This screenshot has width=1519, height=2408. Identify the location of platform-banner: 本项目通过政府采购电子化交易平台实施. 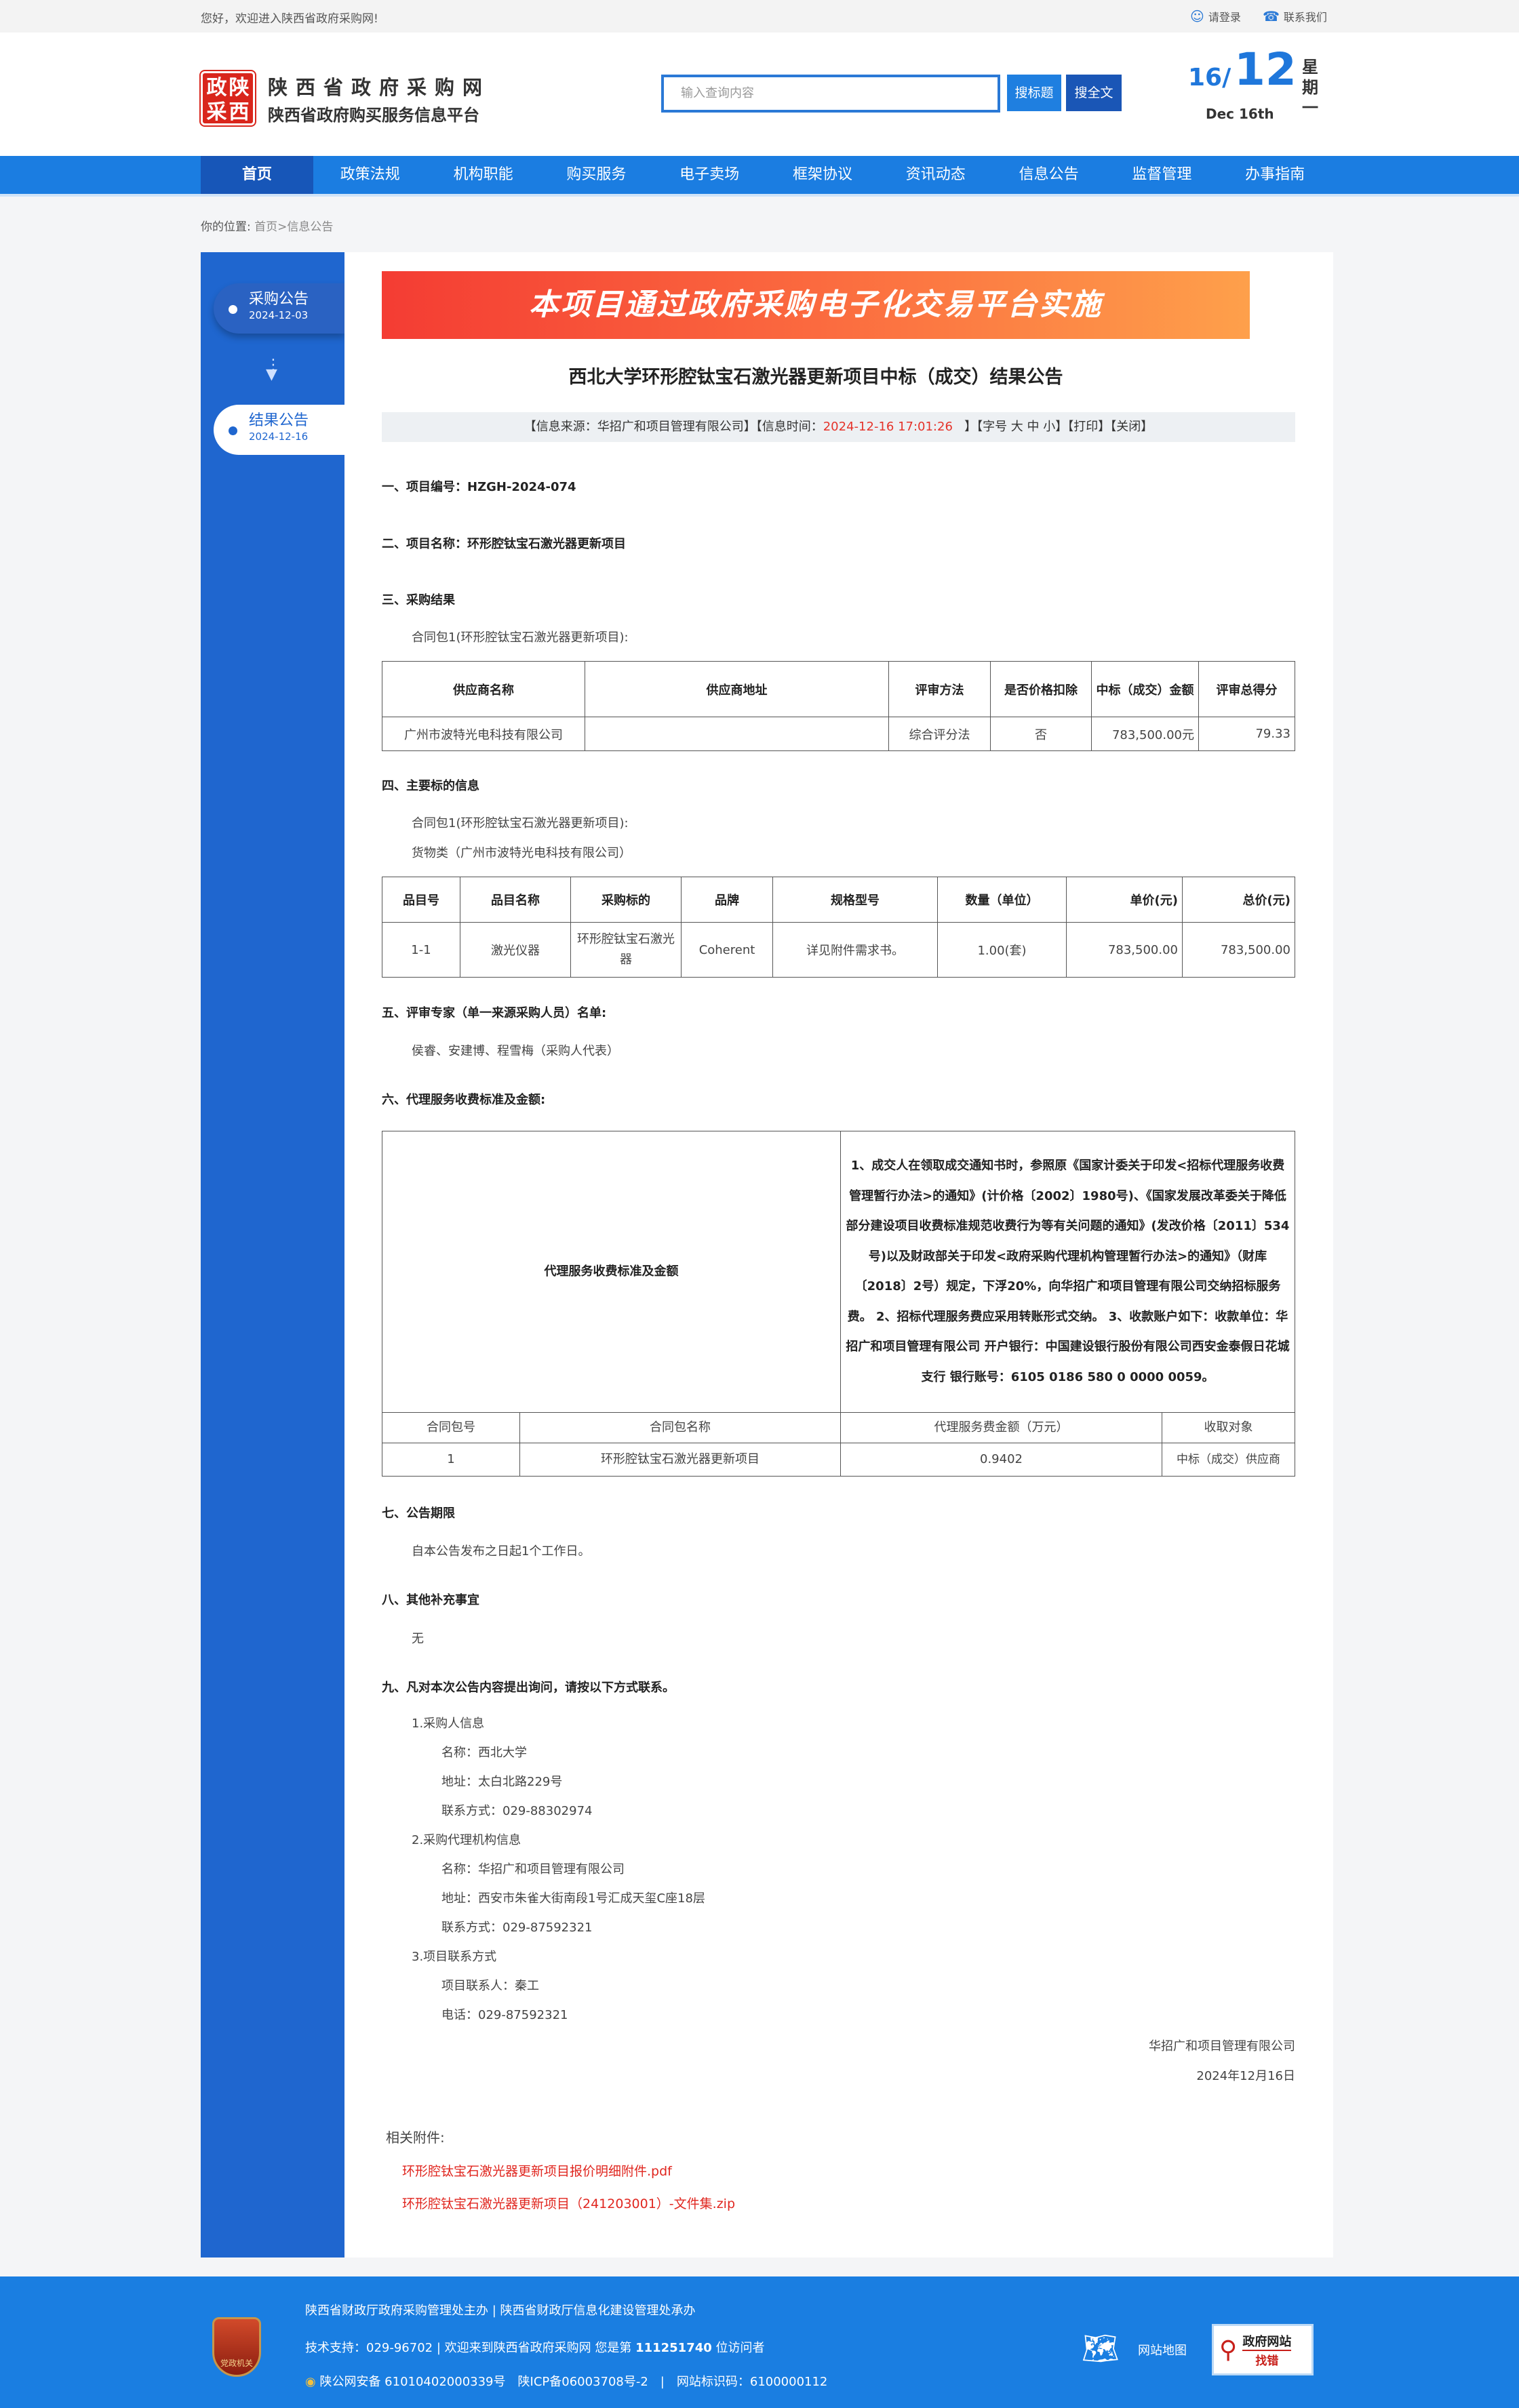
(816, 305).